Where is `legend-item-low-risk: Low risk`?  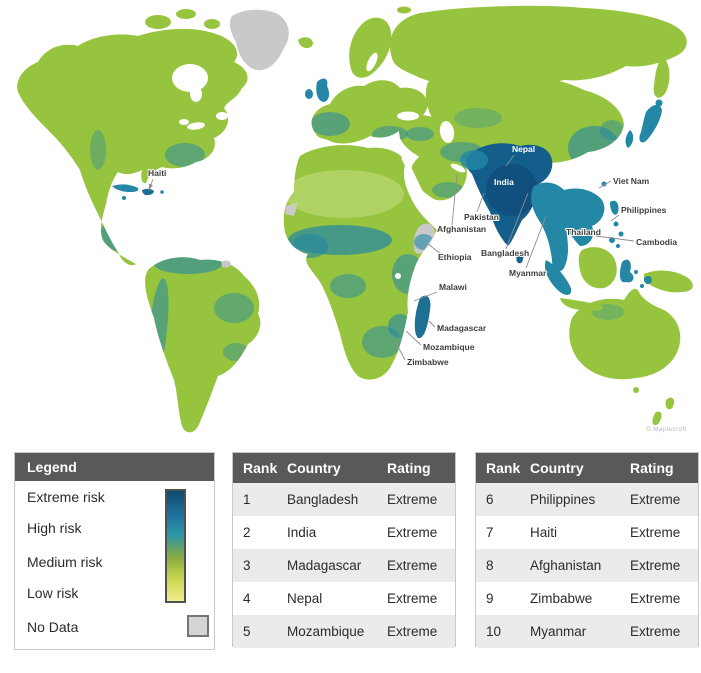 legend-item-low-risk: Low risk is located at coordinates (53, 593).